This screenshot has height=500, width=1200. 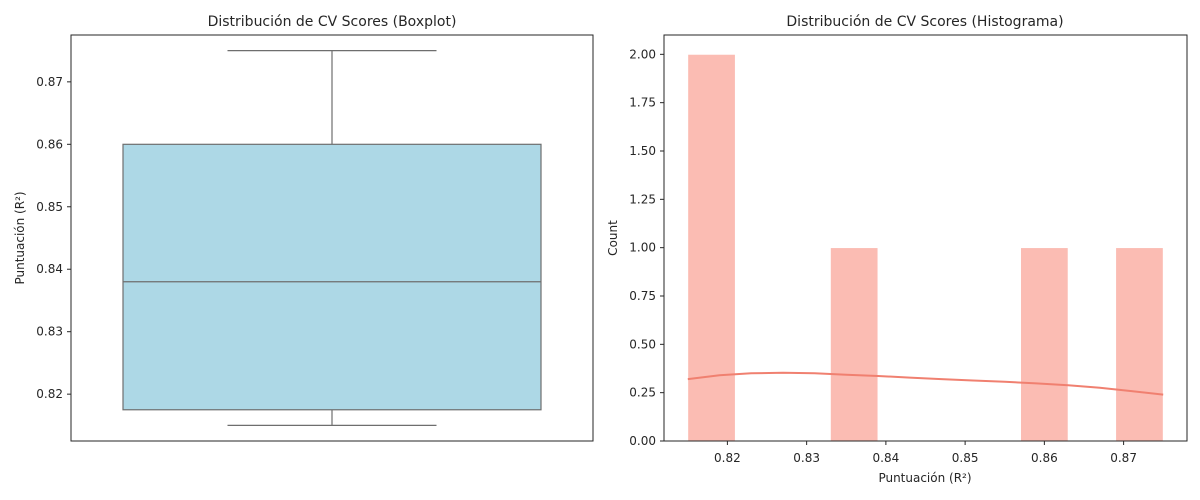 I want to click on histogram-y-tick-label: 1.00, so click(x=642, y=248).